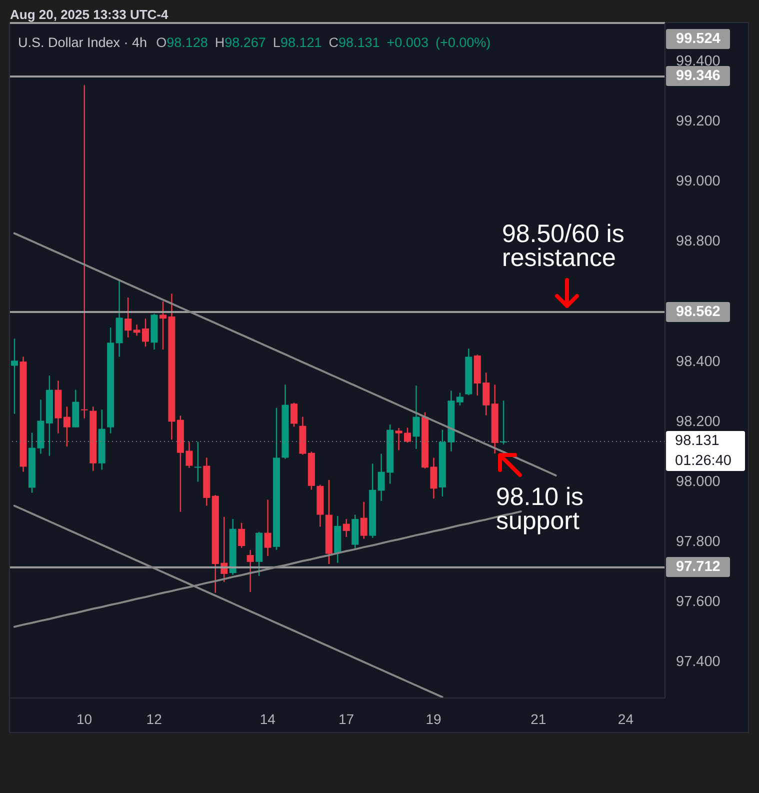 The height and width of the screenshot is (793, 759). What do you see at coordinates (698, 422) in the screenshot?
I see `y-tick-label: 98.200` at bounding box center [698, 422].